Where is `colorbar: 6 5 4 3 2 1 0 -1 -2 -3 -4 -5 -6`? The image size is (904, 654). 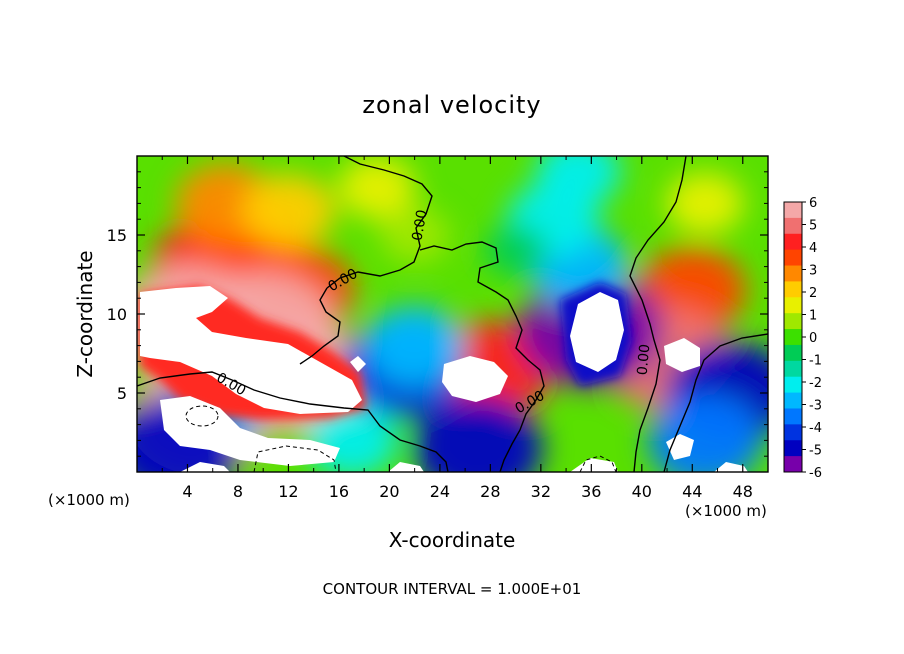
colorbar: 6 5 4 3 2 1 0 -1 -2 -3 -4 -5 -6 is located at coordinates (802, 338).